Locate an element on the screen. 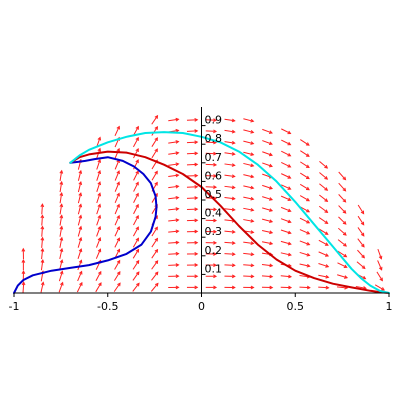 This screenshot has height=400, width=400. x-tick-label: 0 is located at coordinates (201, 306).